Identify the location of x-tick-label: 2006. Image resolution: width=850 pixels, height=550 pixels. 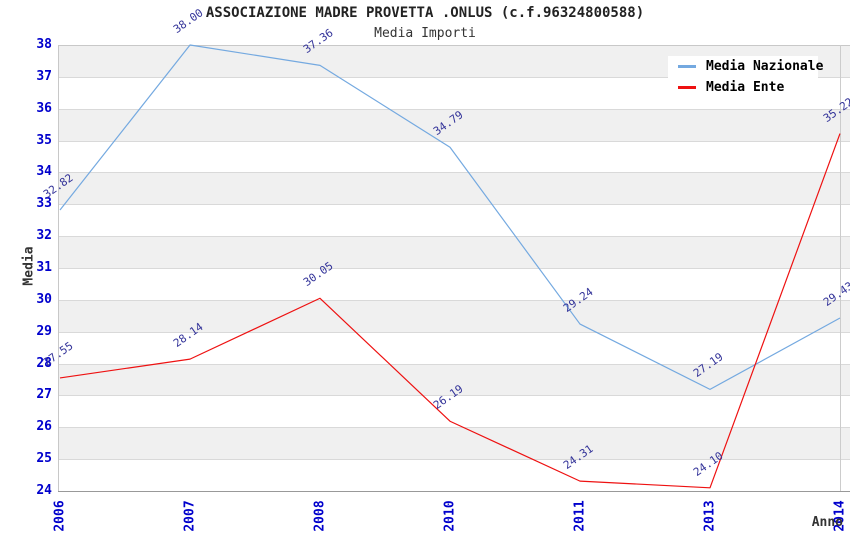
(60, 516).